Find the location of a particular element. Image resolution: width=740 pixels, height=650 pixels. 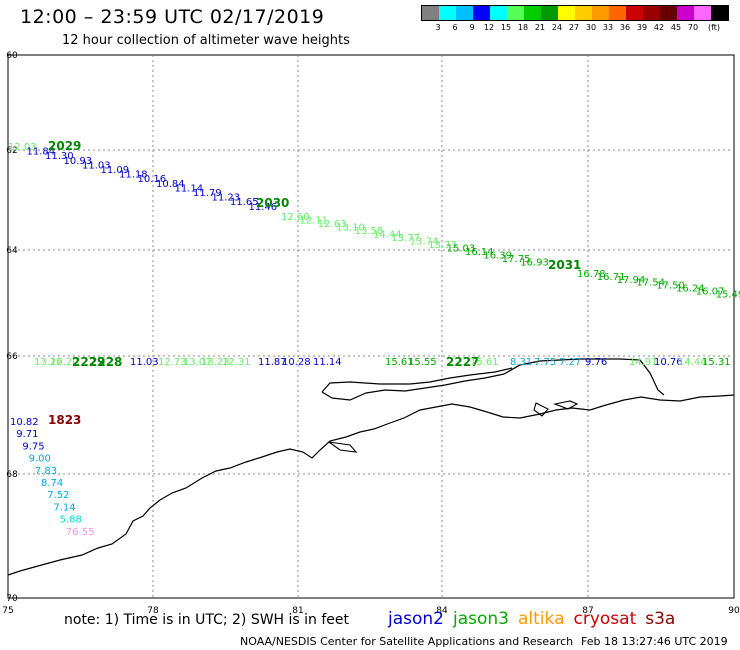

wave-height-value: 11.84 is located at coordinates (41, 152).